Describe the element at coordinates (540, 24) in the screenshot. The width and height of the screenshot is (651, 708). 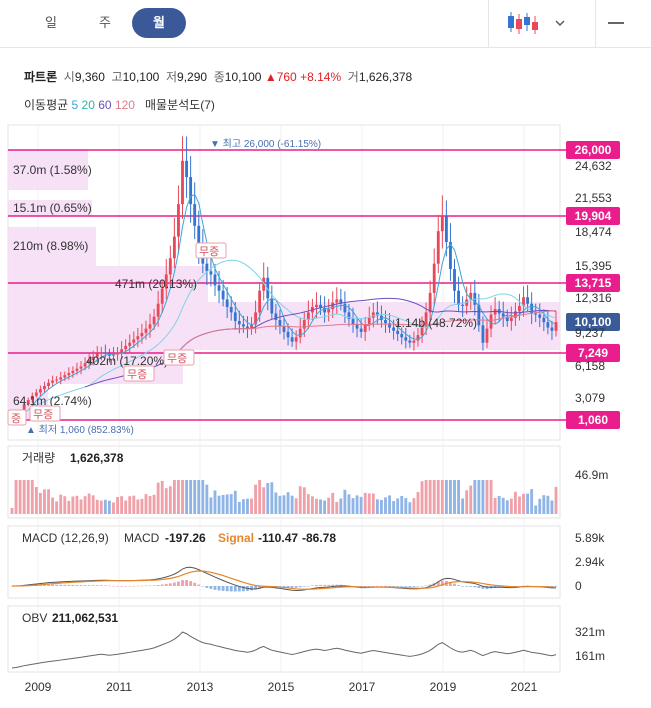
I see `chart-type-button` at that location.